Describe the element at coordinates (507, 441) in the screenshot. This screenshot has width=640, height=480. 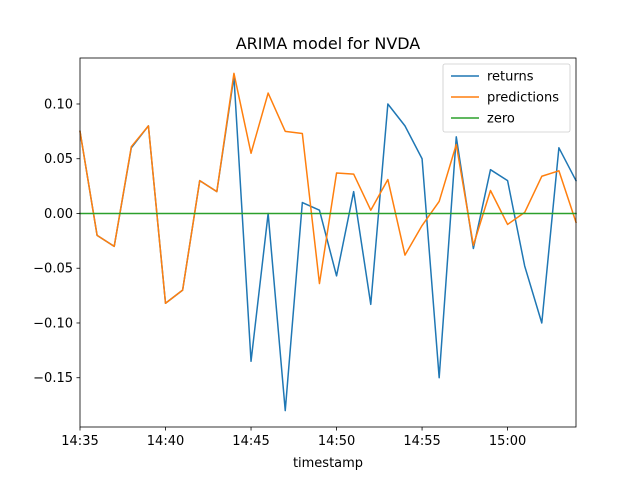
I see `x-tick-label: 15:00` at that location.